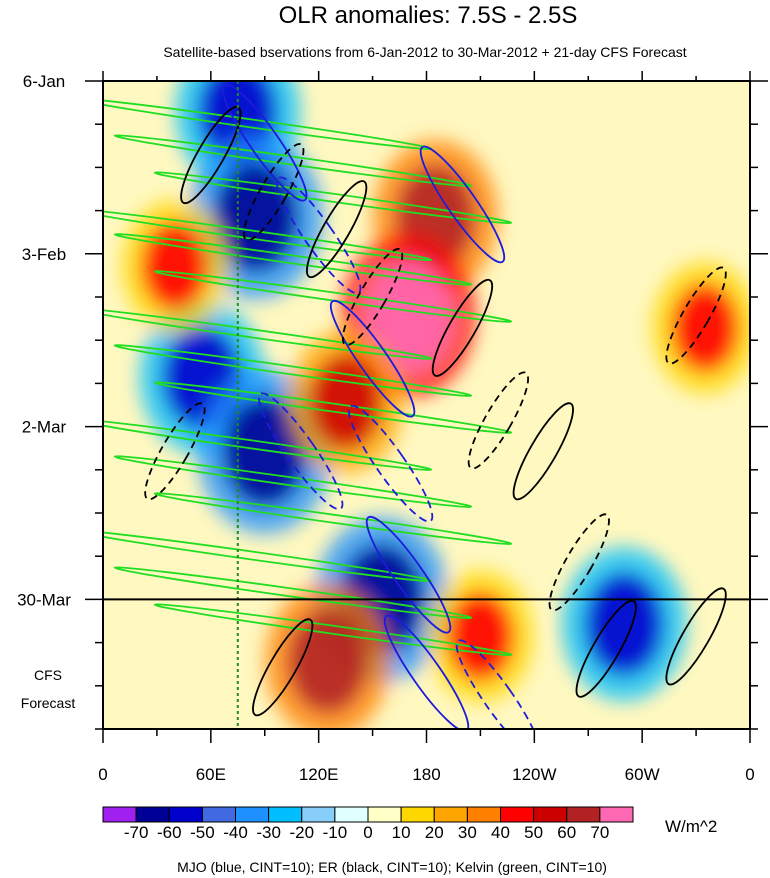 This screenshot has height=878, width=770. Describe the element at coordinates (500, 832) in the screenshot. I see `colorbar-label: 40` at that location.